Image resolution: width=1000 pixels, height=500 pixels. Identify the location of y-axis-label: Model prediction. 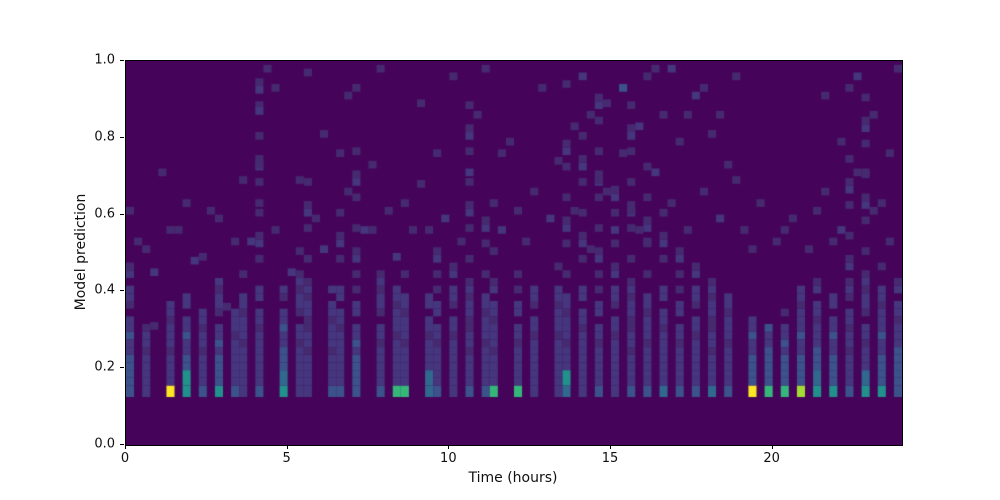
(81, 252).